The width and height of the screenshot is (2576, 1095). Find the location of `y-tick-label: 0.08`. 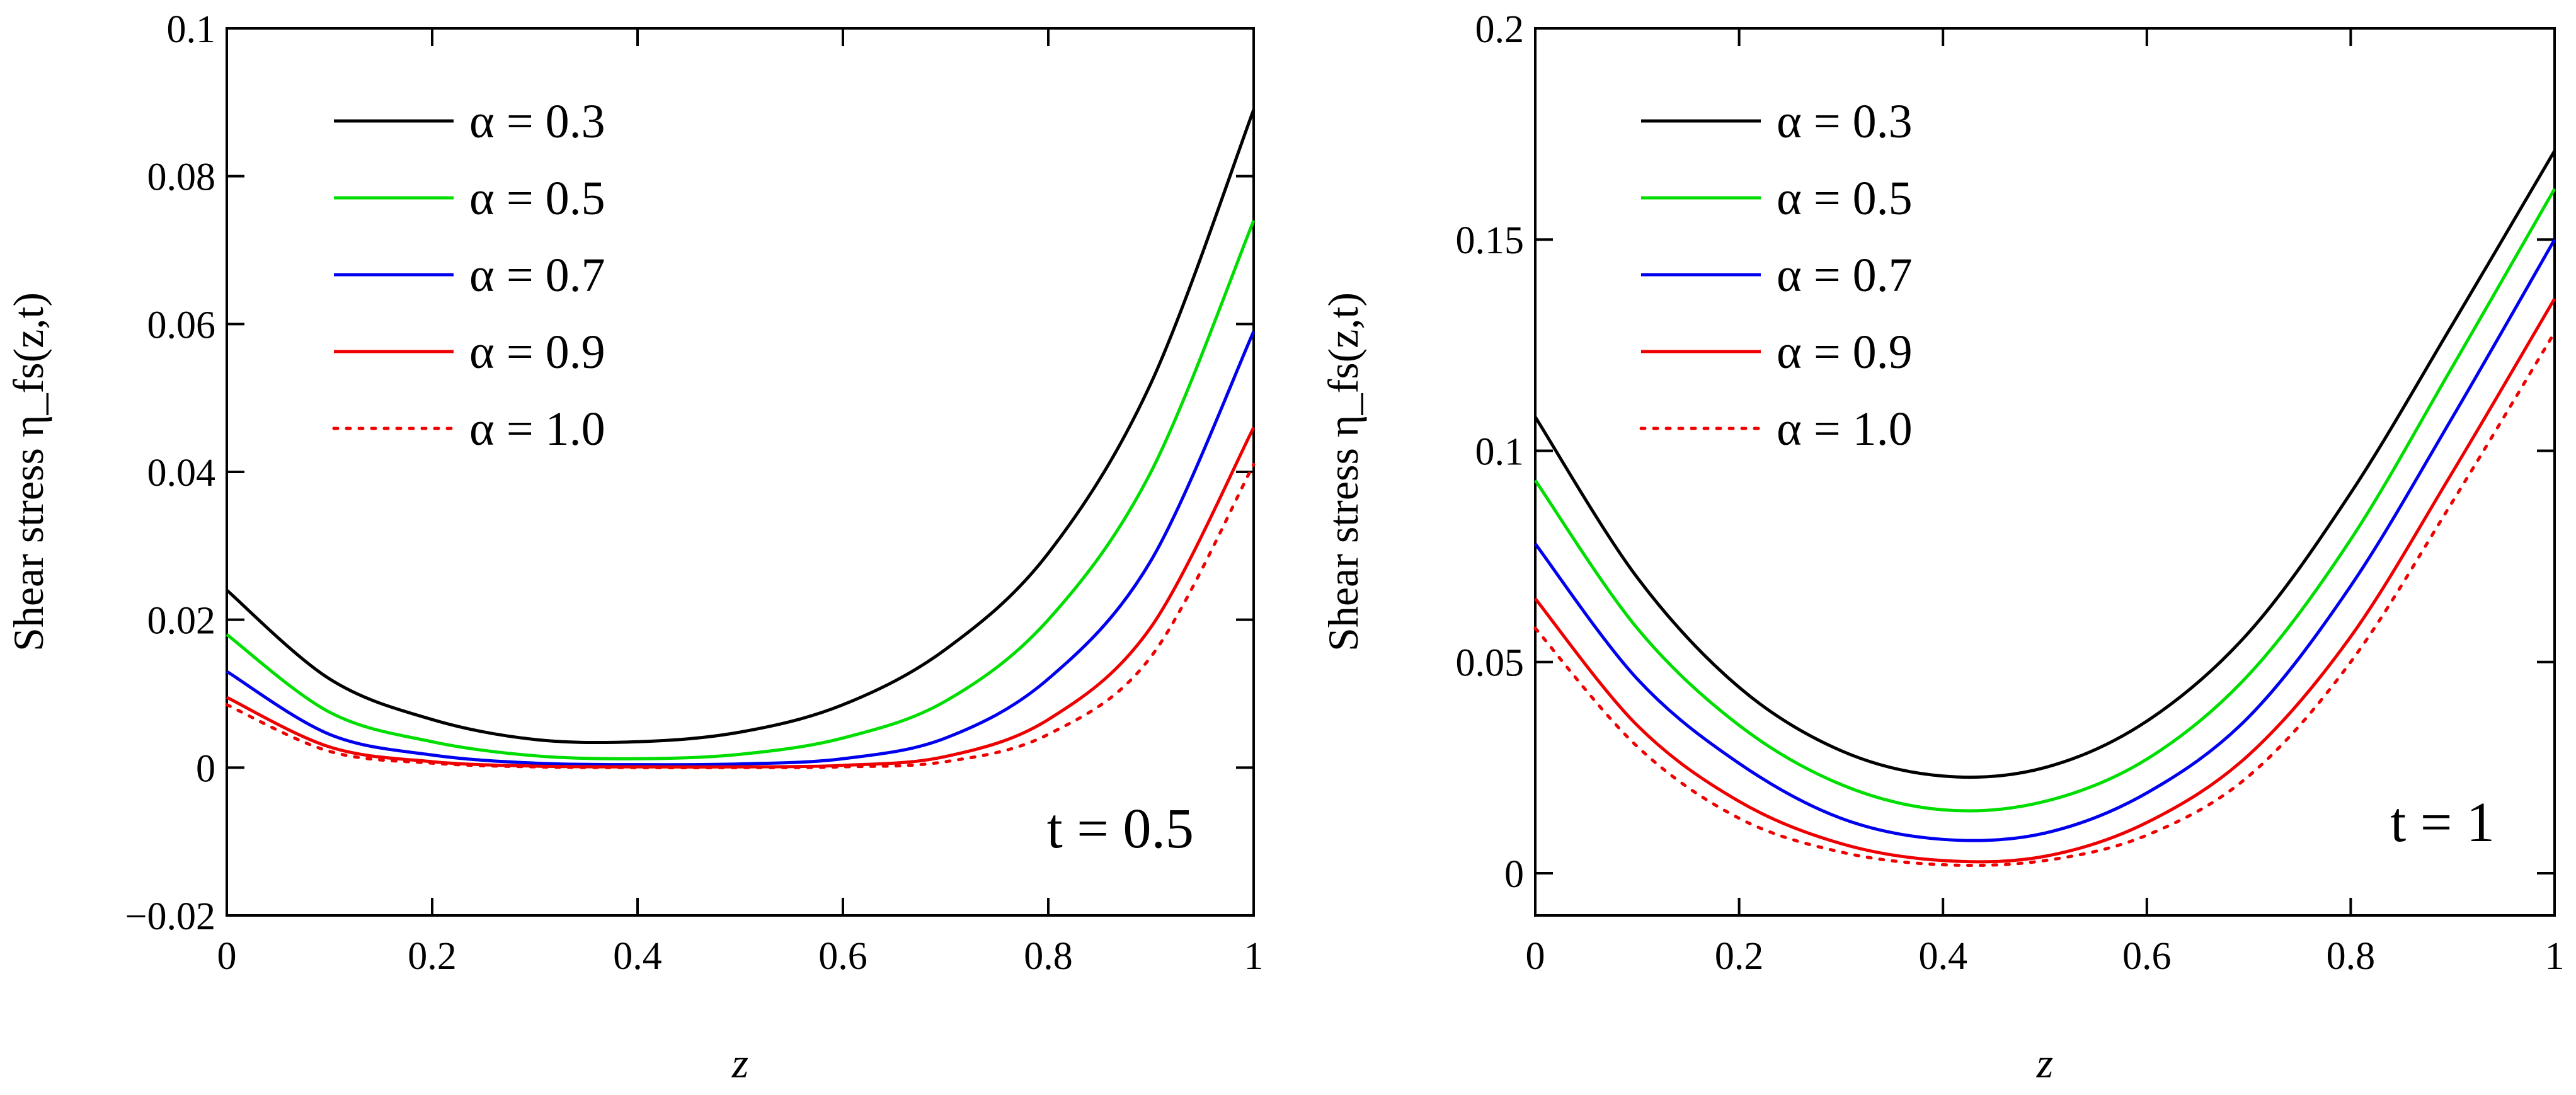

y-tick-label: 0.08 is located at coordinates (181, 177).